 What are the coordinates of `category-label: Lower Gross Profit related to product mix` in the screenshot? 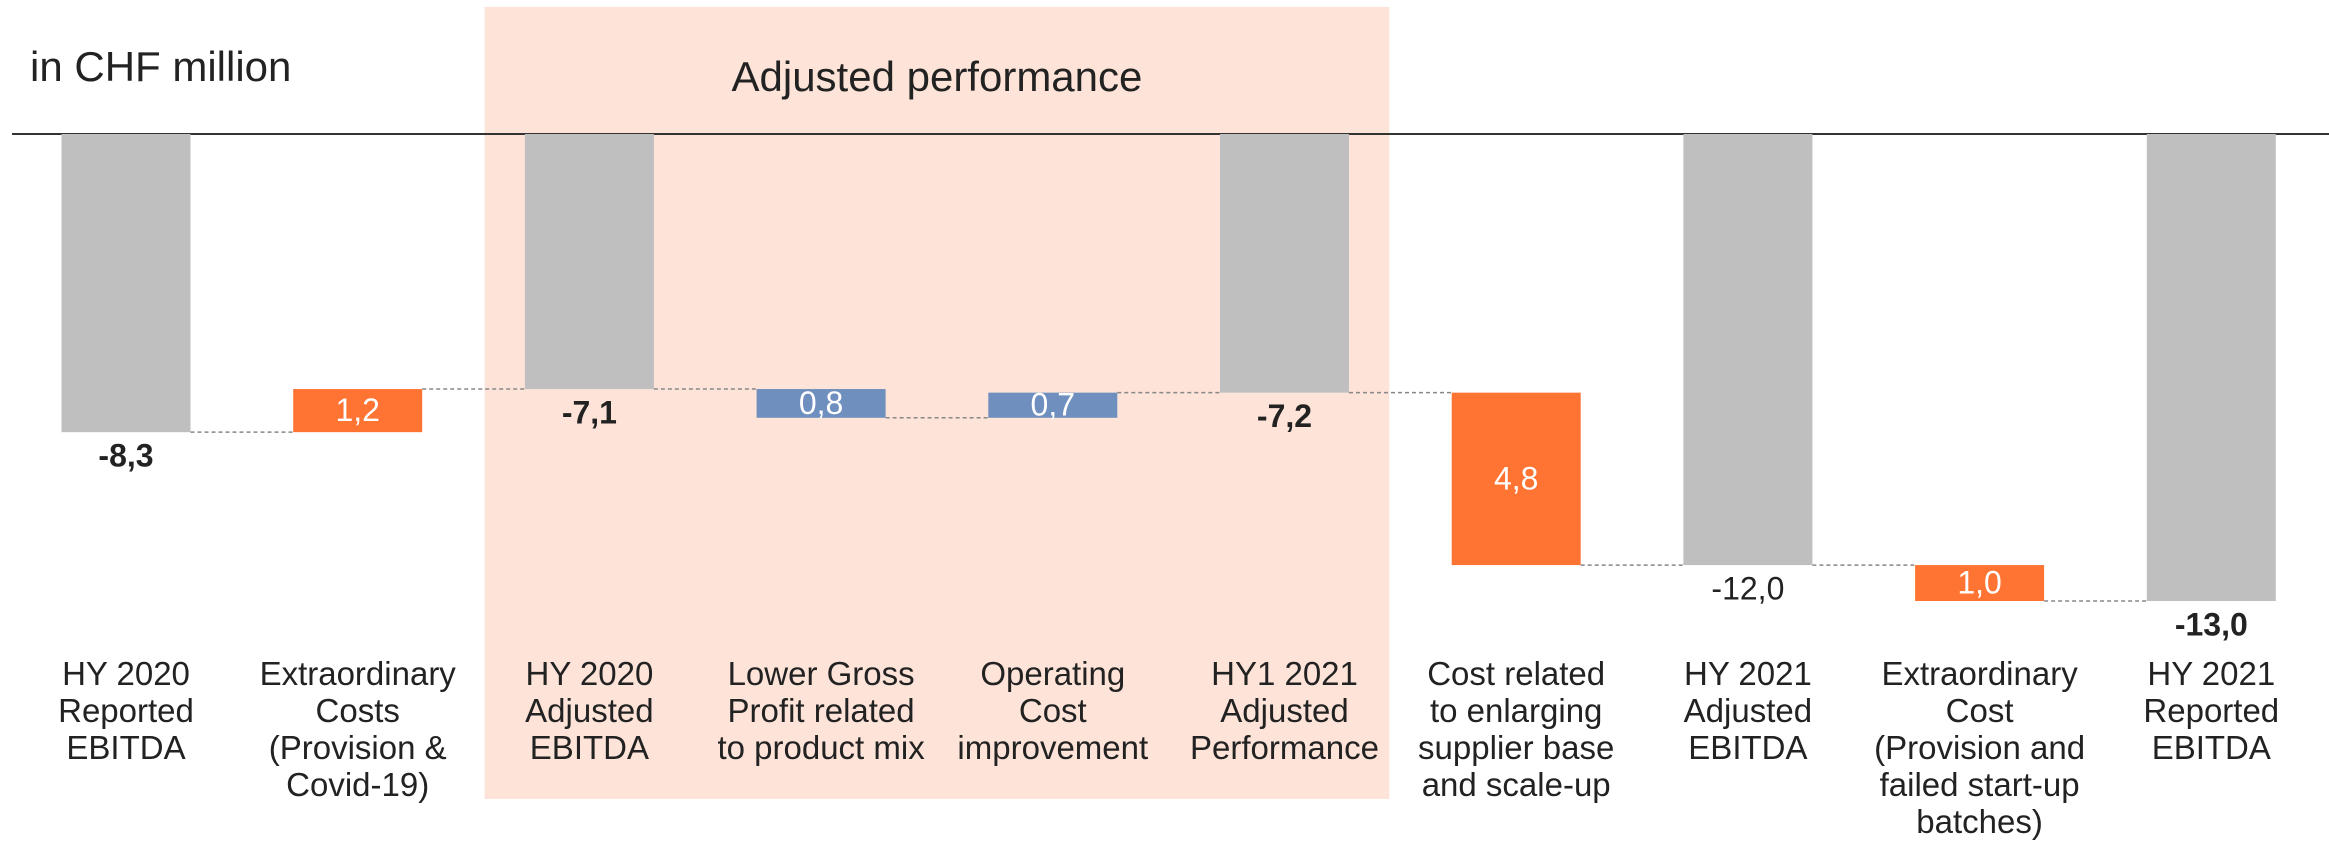 It's located at (821, 710).